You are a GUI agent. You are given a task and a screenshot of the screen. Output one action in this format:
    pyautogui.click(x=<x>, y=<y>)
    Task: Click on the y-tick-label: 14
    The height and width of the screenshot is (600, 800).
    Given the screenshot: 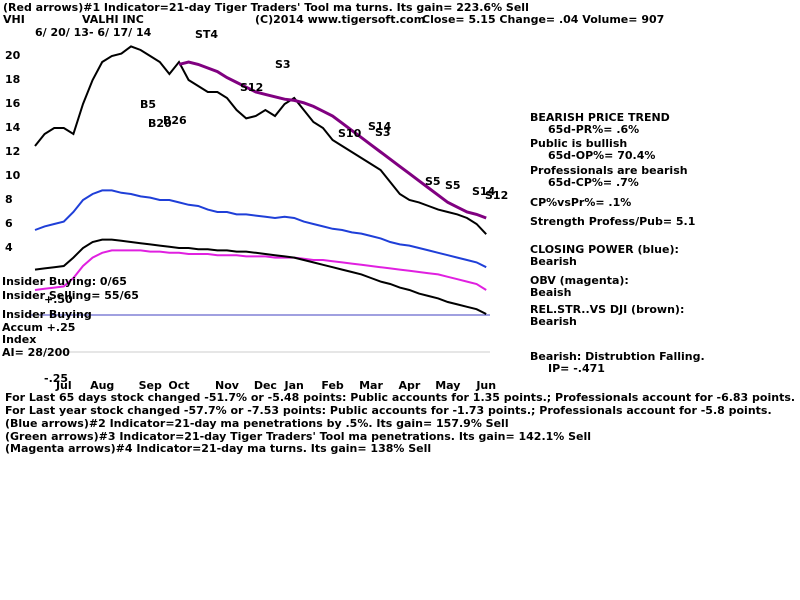 What is the action you would take?
    pyautogui.click(x=13, y=127)
    